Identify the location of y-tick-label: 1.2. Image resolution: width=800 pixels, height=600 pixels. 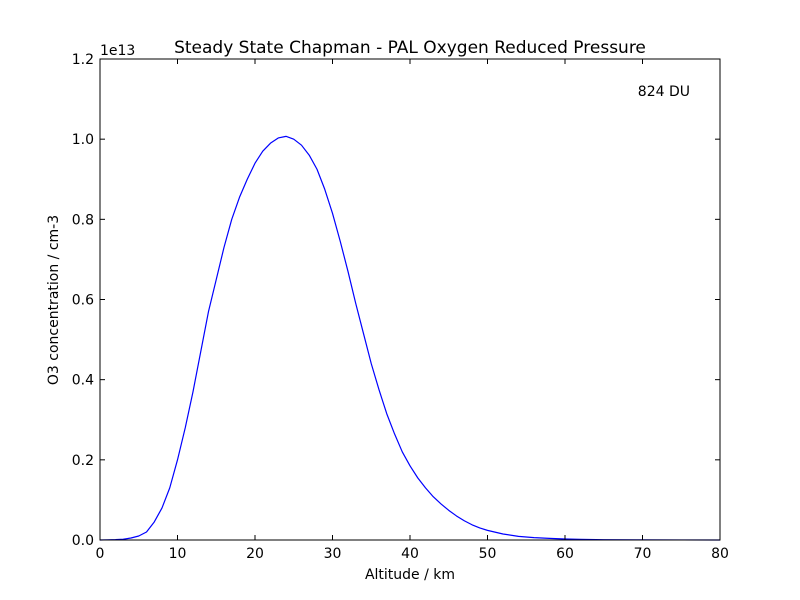
(83, 60).